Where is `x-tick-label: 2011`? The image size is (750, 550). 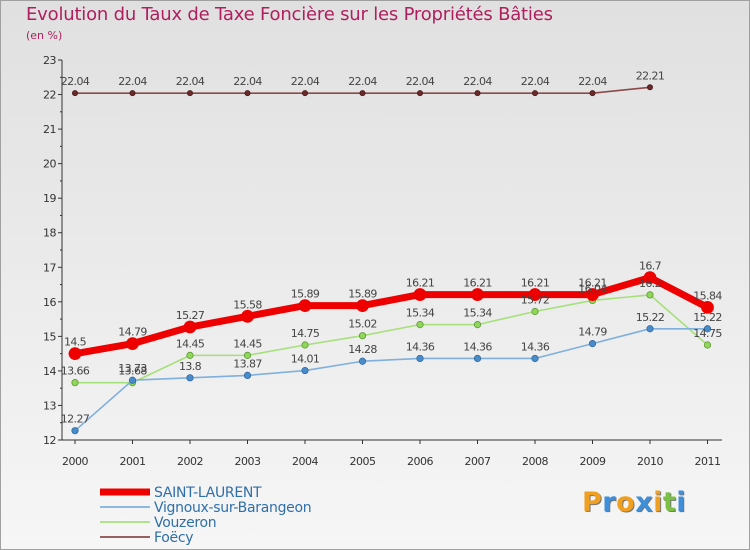
x-tick-label: 2011 is located at coordinates (708, 461).